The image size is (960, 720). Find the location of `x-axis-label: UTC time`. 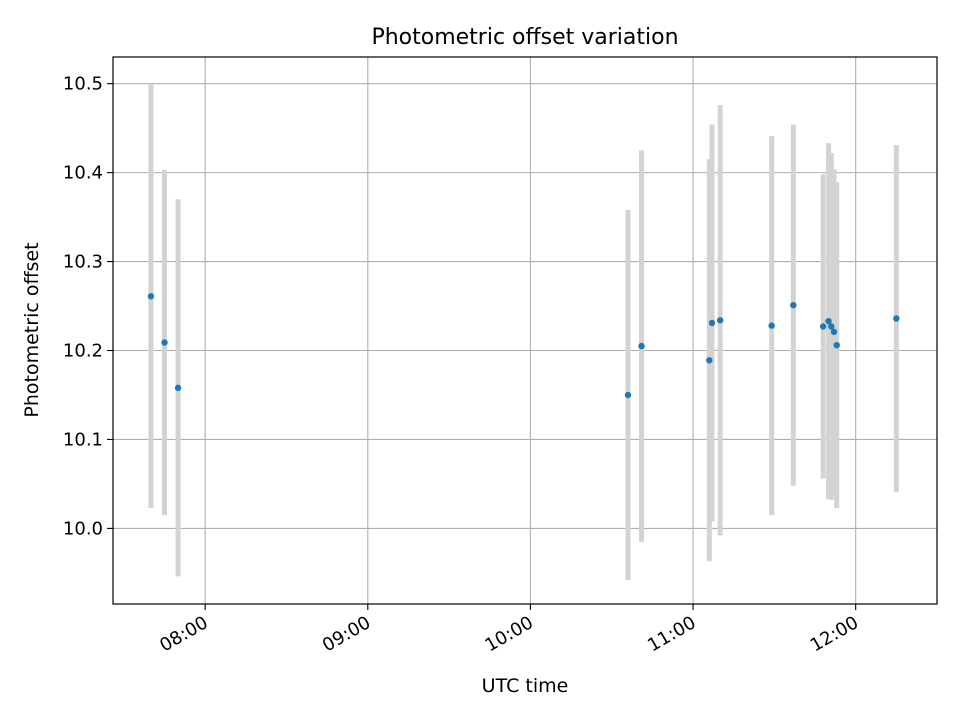

x-axis-label: UTC time is located at coordinates (525, 686).